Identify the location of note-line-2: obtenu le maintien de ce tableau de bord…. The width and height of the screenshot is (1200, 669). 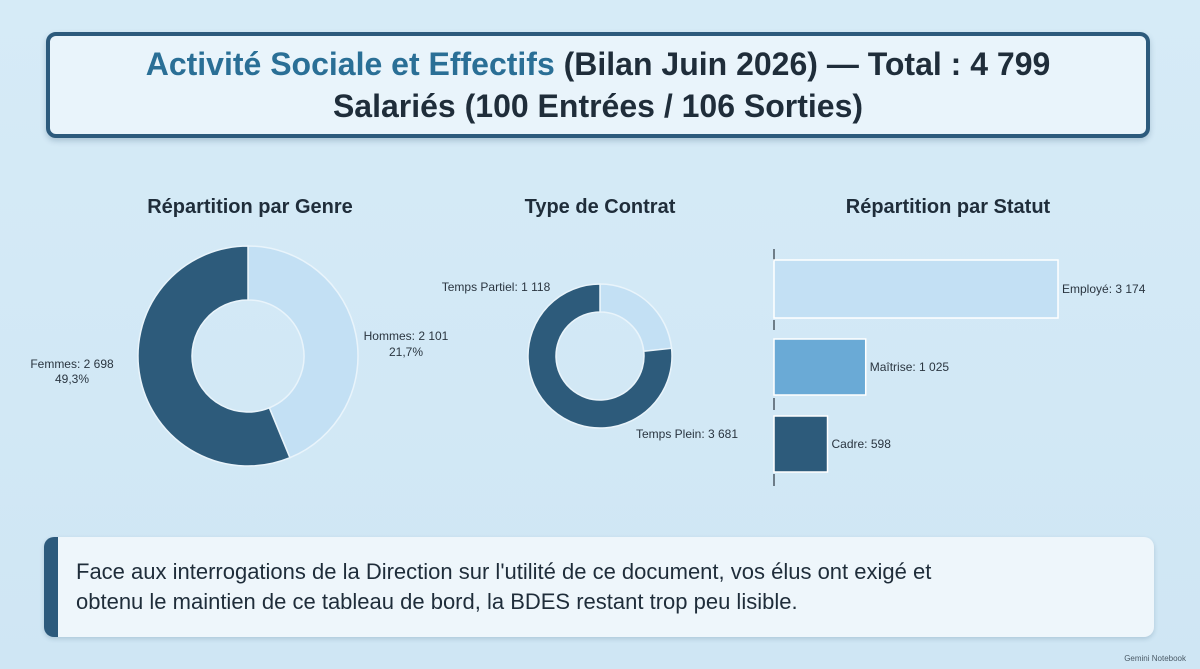
(437, 601).